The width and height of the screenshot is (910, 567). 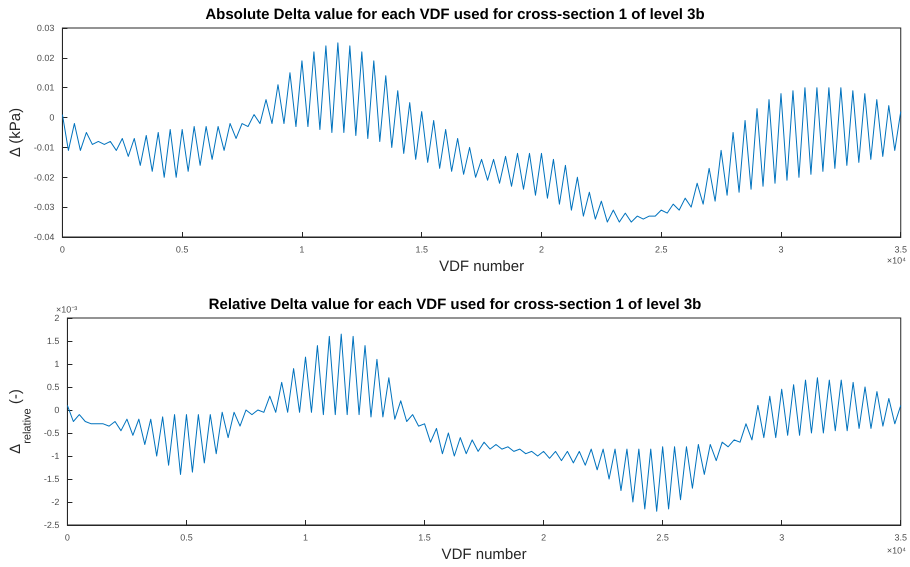 I want to click on text: ×10⁻³, so click(x=67, y=309).